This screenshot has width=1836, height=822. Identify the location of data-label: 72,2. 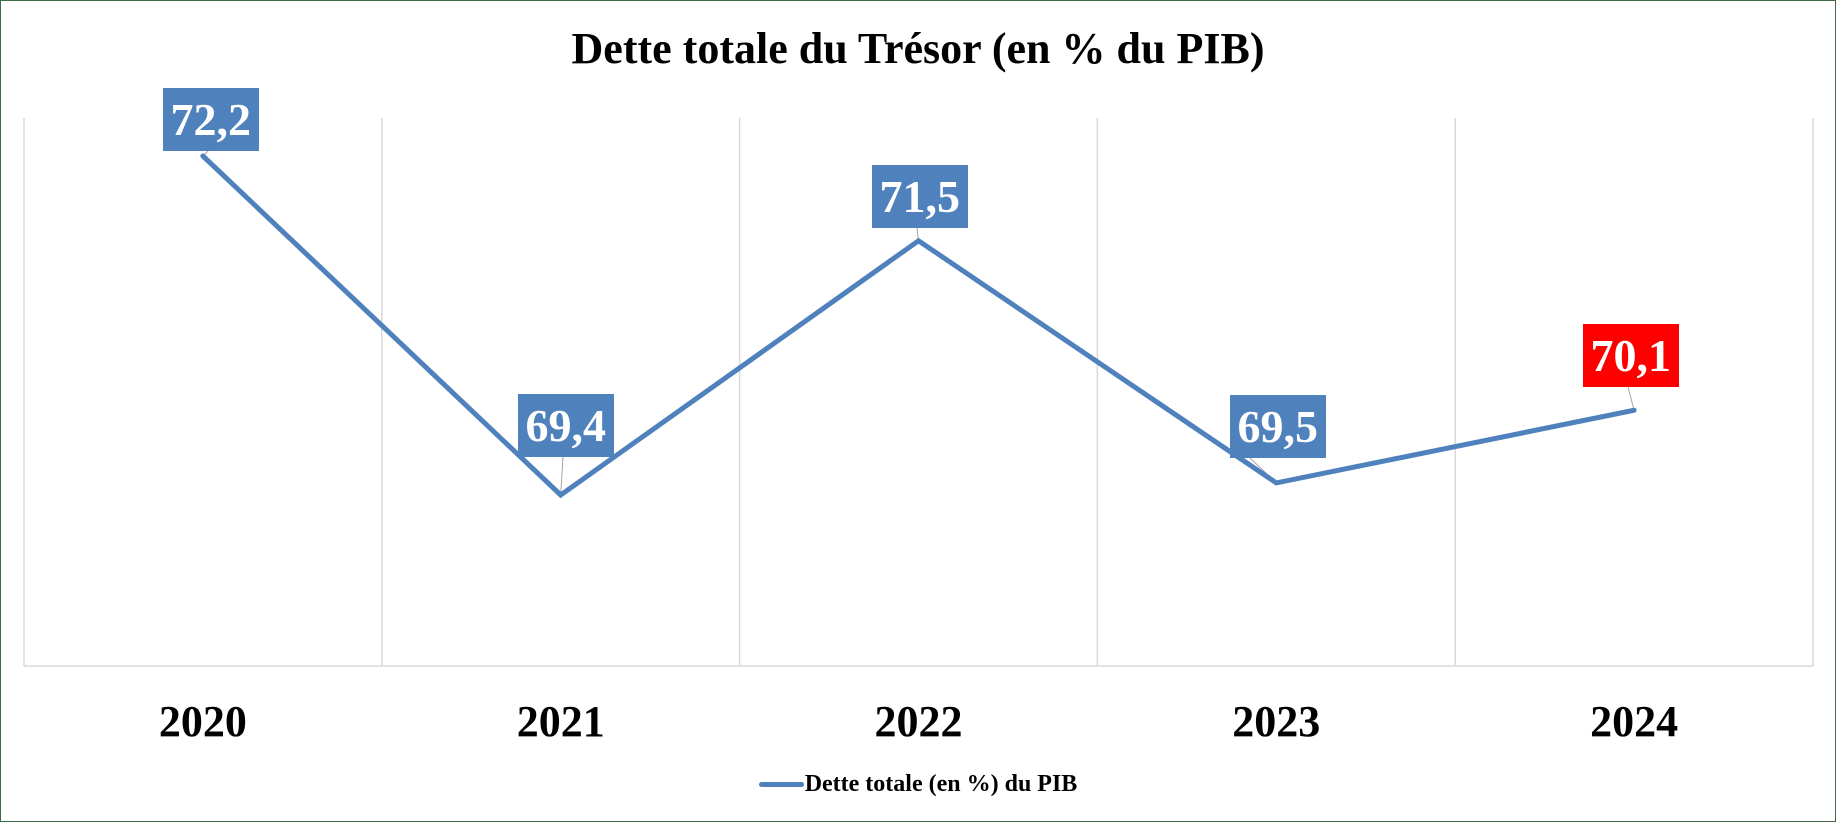
(210, 119).